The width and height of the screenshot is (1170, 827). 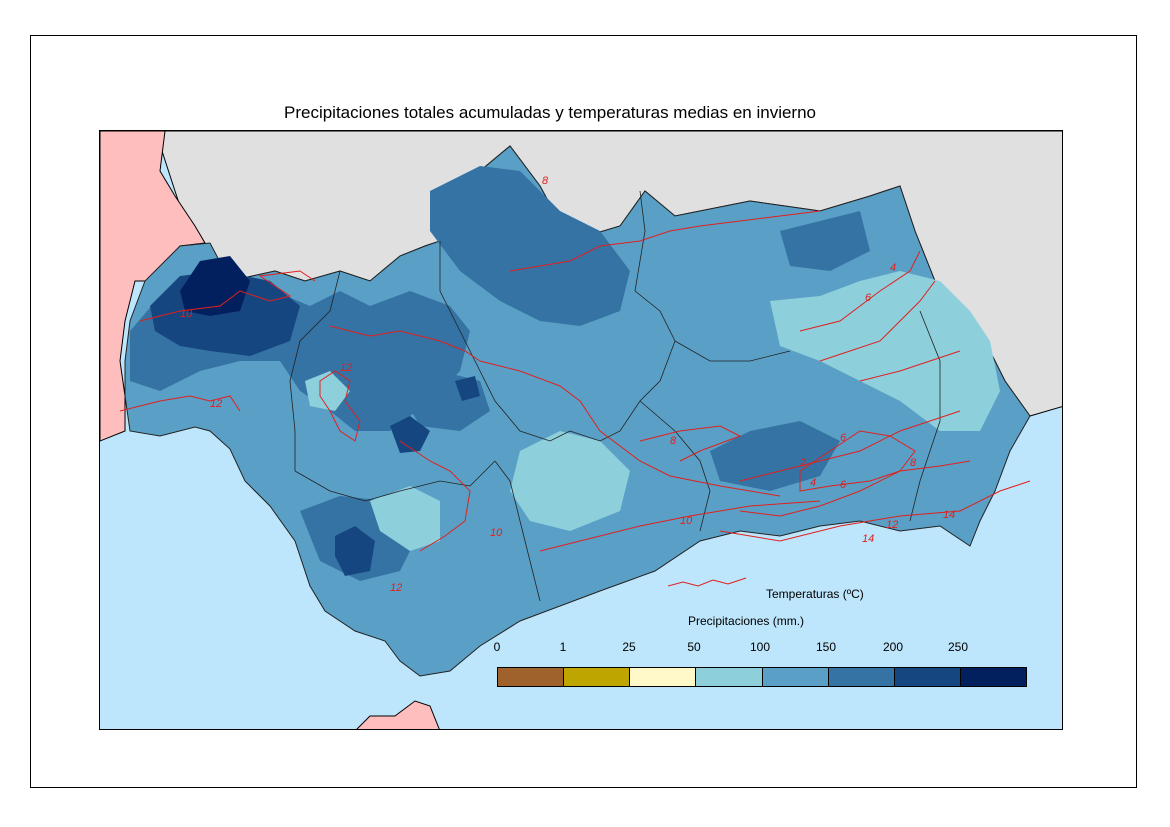 I want to click on precipitation-tick-label: 250, so click(x=958, y=647).